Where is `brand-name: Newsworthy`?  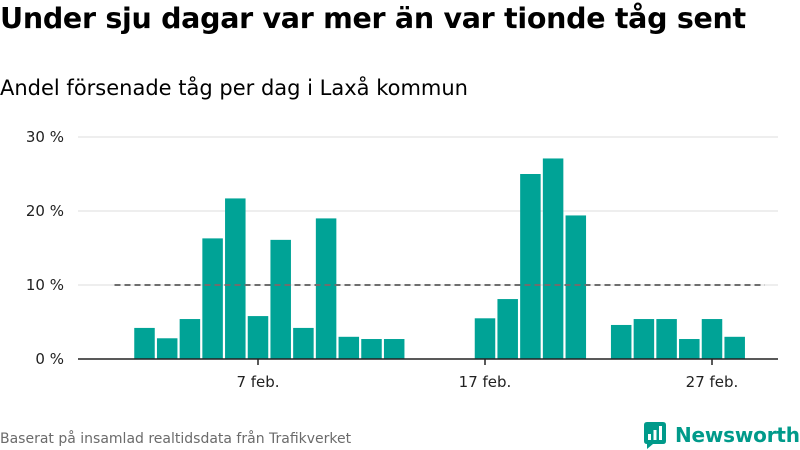 brand-name: Newsworthy is located at coordinates (737, 435).